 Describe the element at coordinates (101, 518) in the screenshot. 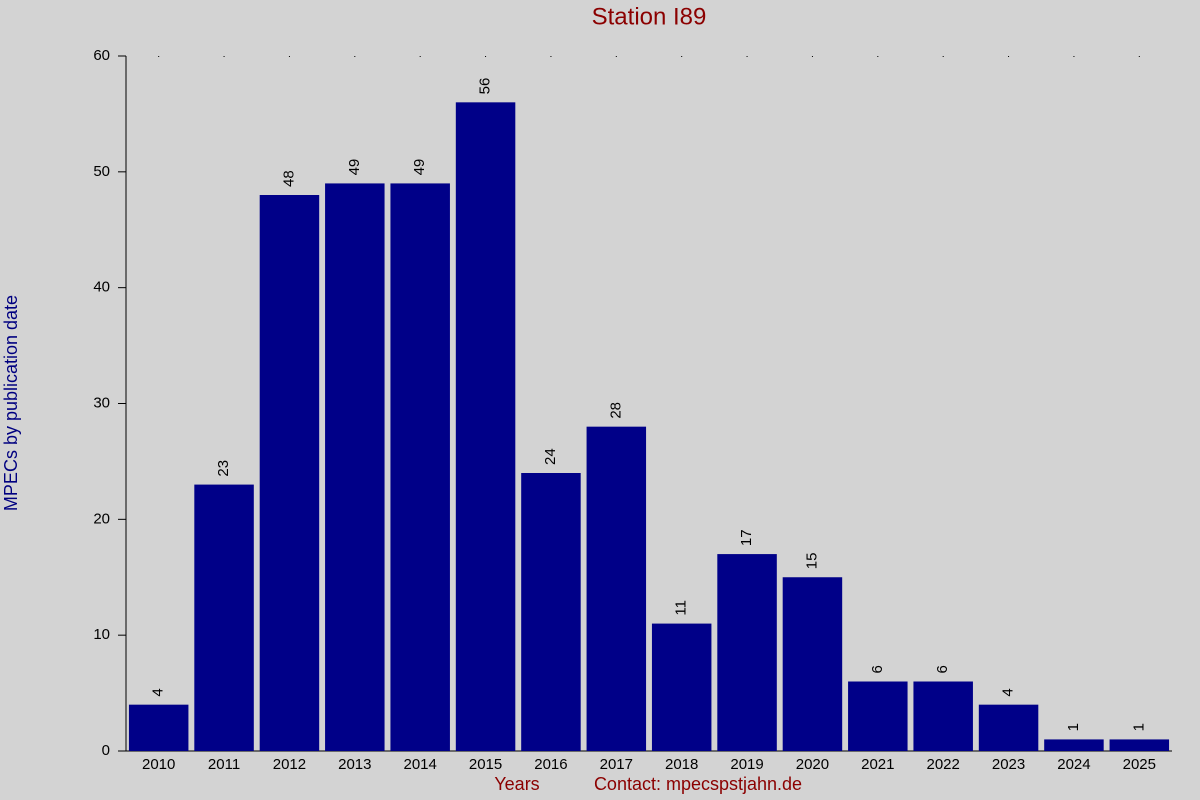

I see `y-tick-label: 20` at that location.